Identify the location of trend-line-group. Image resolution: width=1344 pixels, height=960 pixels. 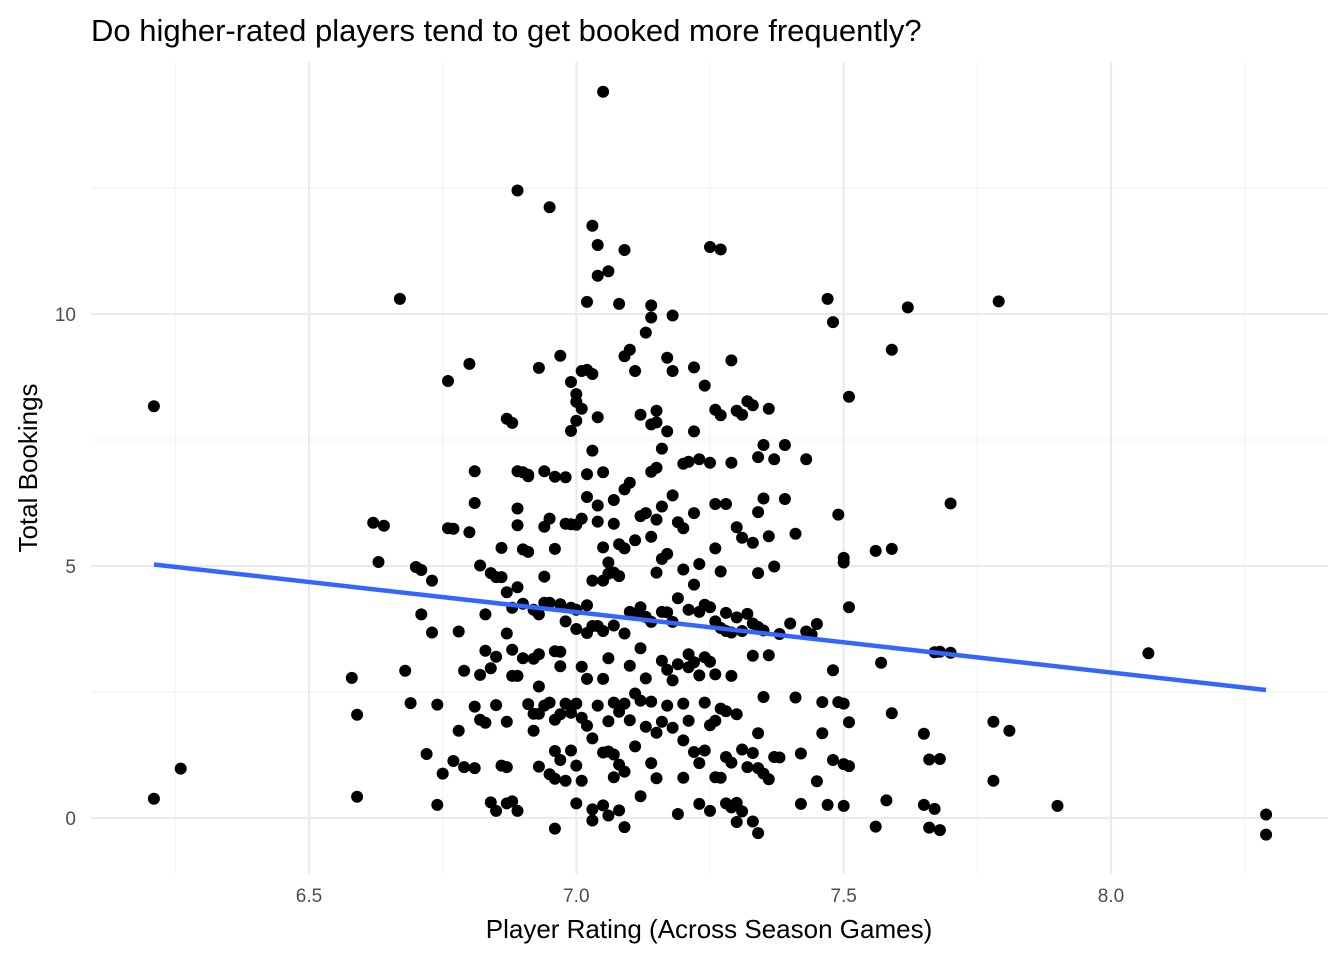
(710, 627).